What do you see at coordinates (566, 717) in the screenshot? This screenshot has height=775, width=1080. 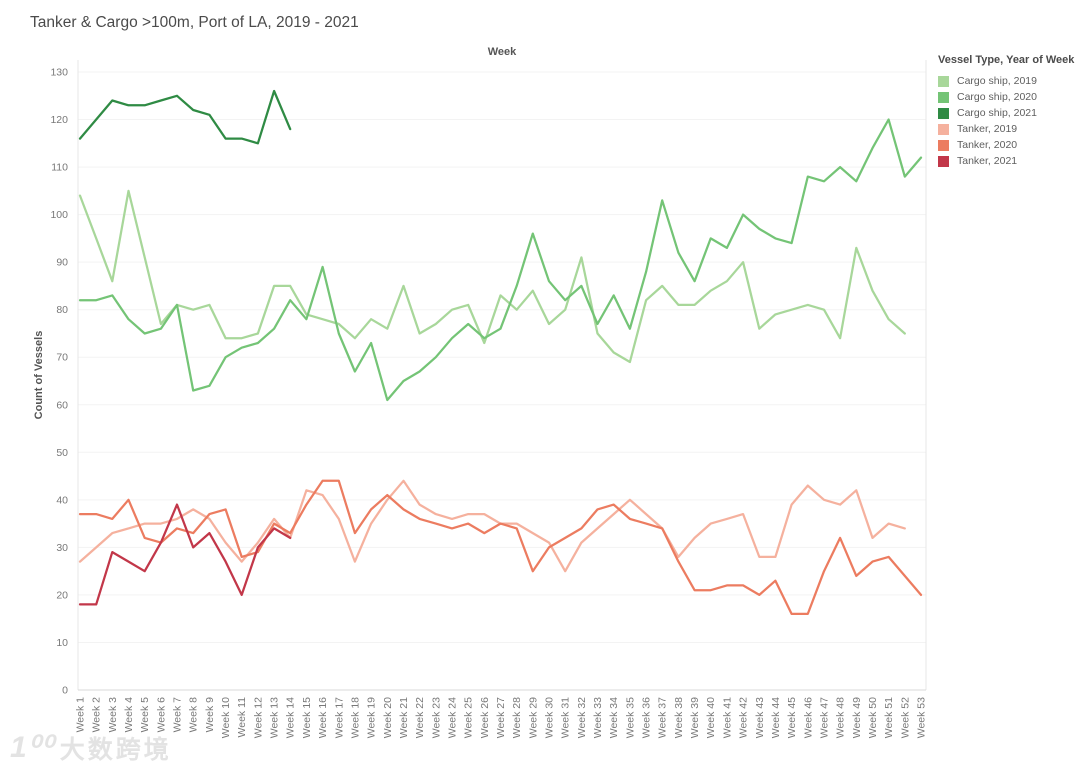 I see `x-tick-label: Week 31` at bounding box center [566, 717].